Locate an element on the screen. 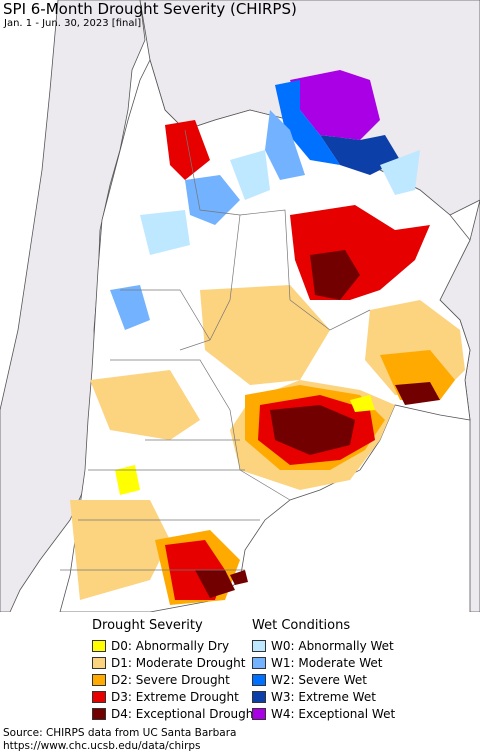 The width and height of the screenshot is (480, 753). drought-legend-heading: Drought Severity is located at coordinates (147, 625).